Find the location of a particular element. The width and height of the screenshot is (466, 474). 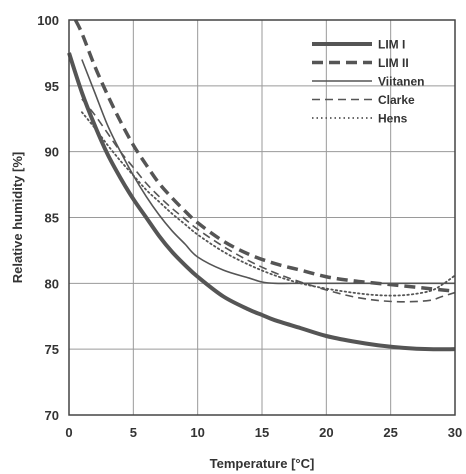

x-tick-label: 20 is located at coordinates (326, 432).